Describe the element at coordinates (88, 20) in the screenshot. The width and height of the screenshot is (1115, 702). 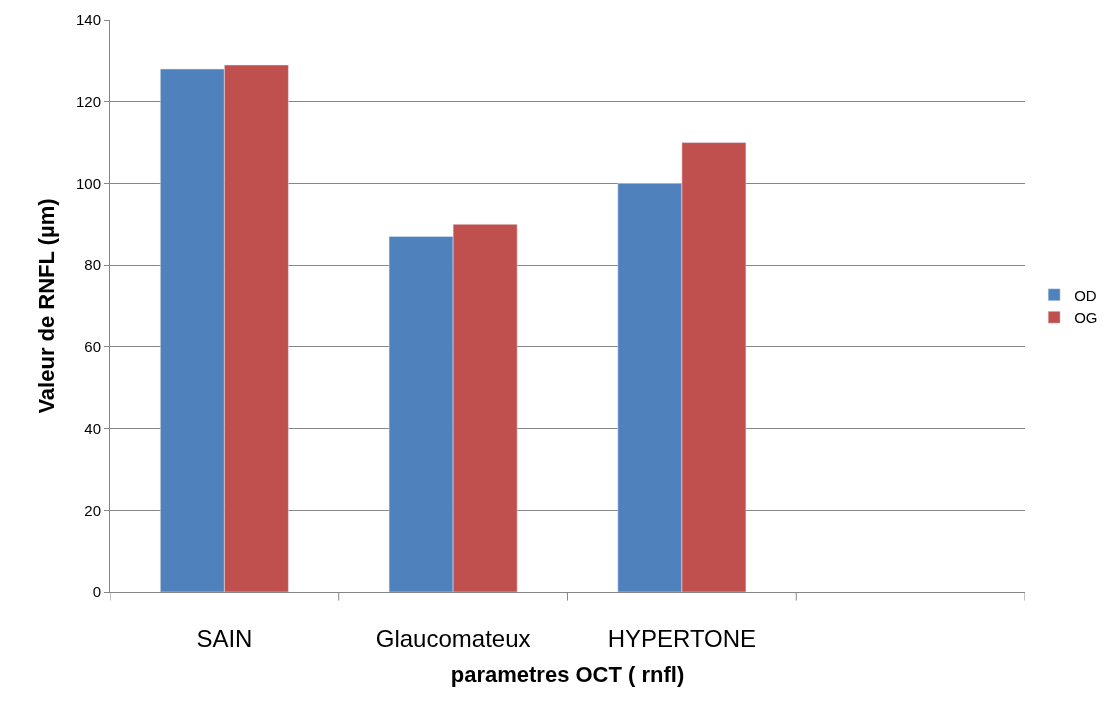
I see `y-tick-label: 140` at that location.